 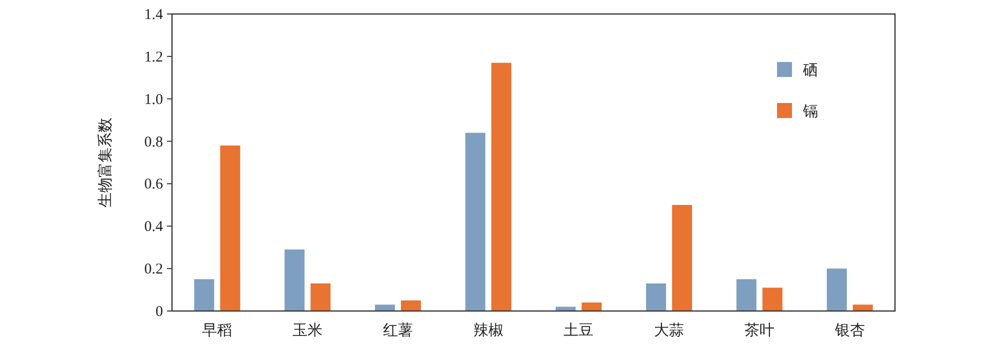 I want to click on x-tick-label: 银杏, so click(x=849, y=330).